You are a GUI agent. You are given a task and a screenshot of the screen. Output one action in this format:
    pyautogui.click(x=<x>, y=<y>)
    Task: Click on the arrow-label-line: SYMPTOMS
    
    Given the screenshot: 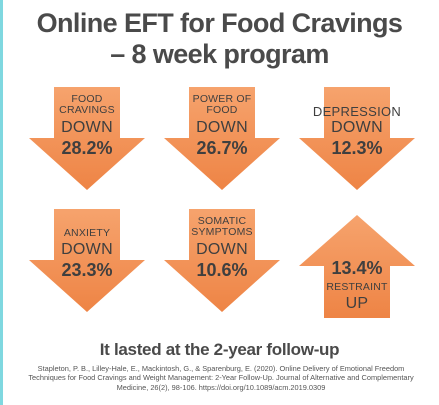 What is the action you would take?
    pyautogui.click(x=222, y=232)
    